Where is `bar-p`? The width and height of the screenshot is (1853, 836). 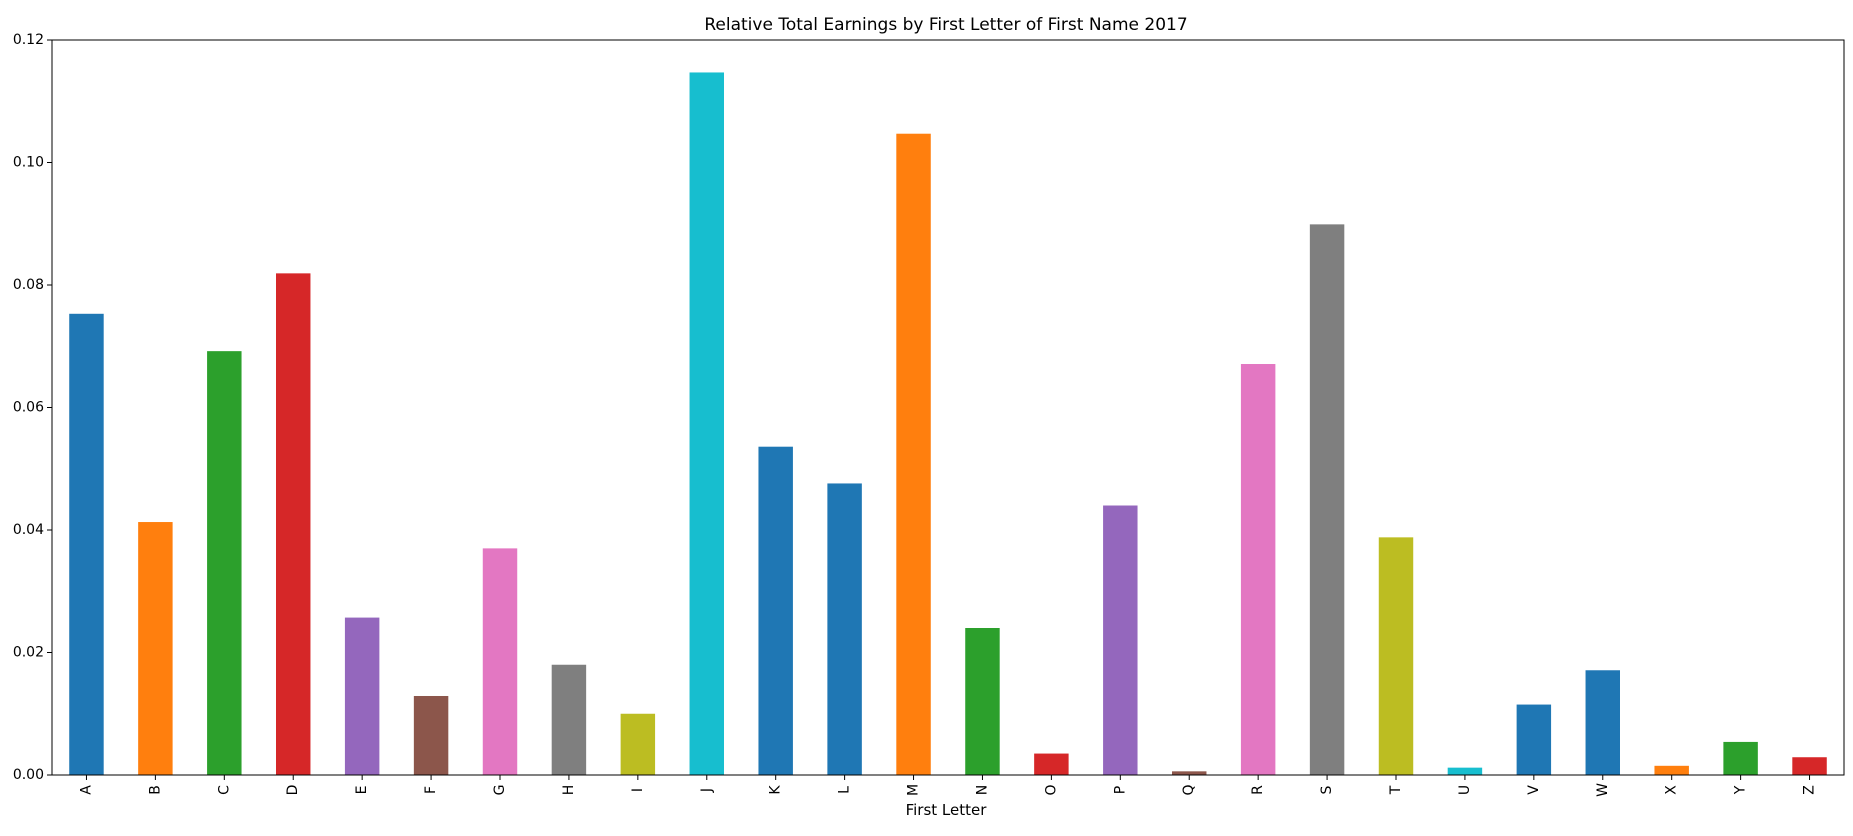
bar-p is located at coordinates (1120, 640).